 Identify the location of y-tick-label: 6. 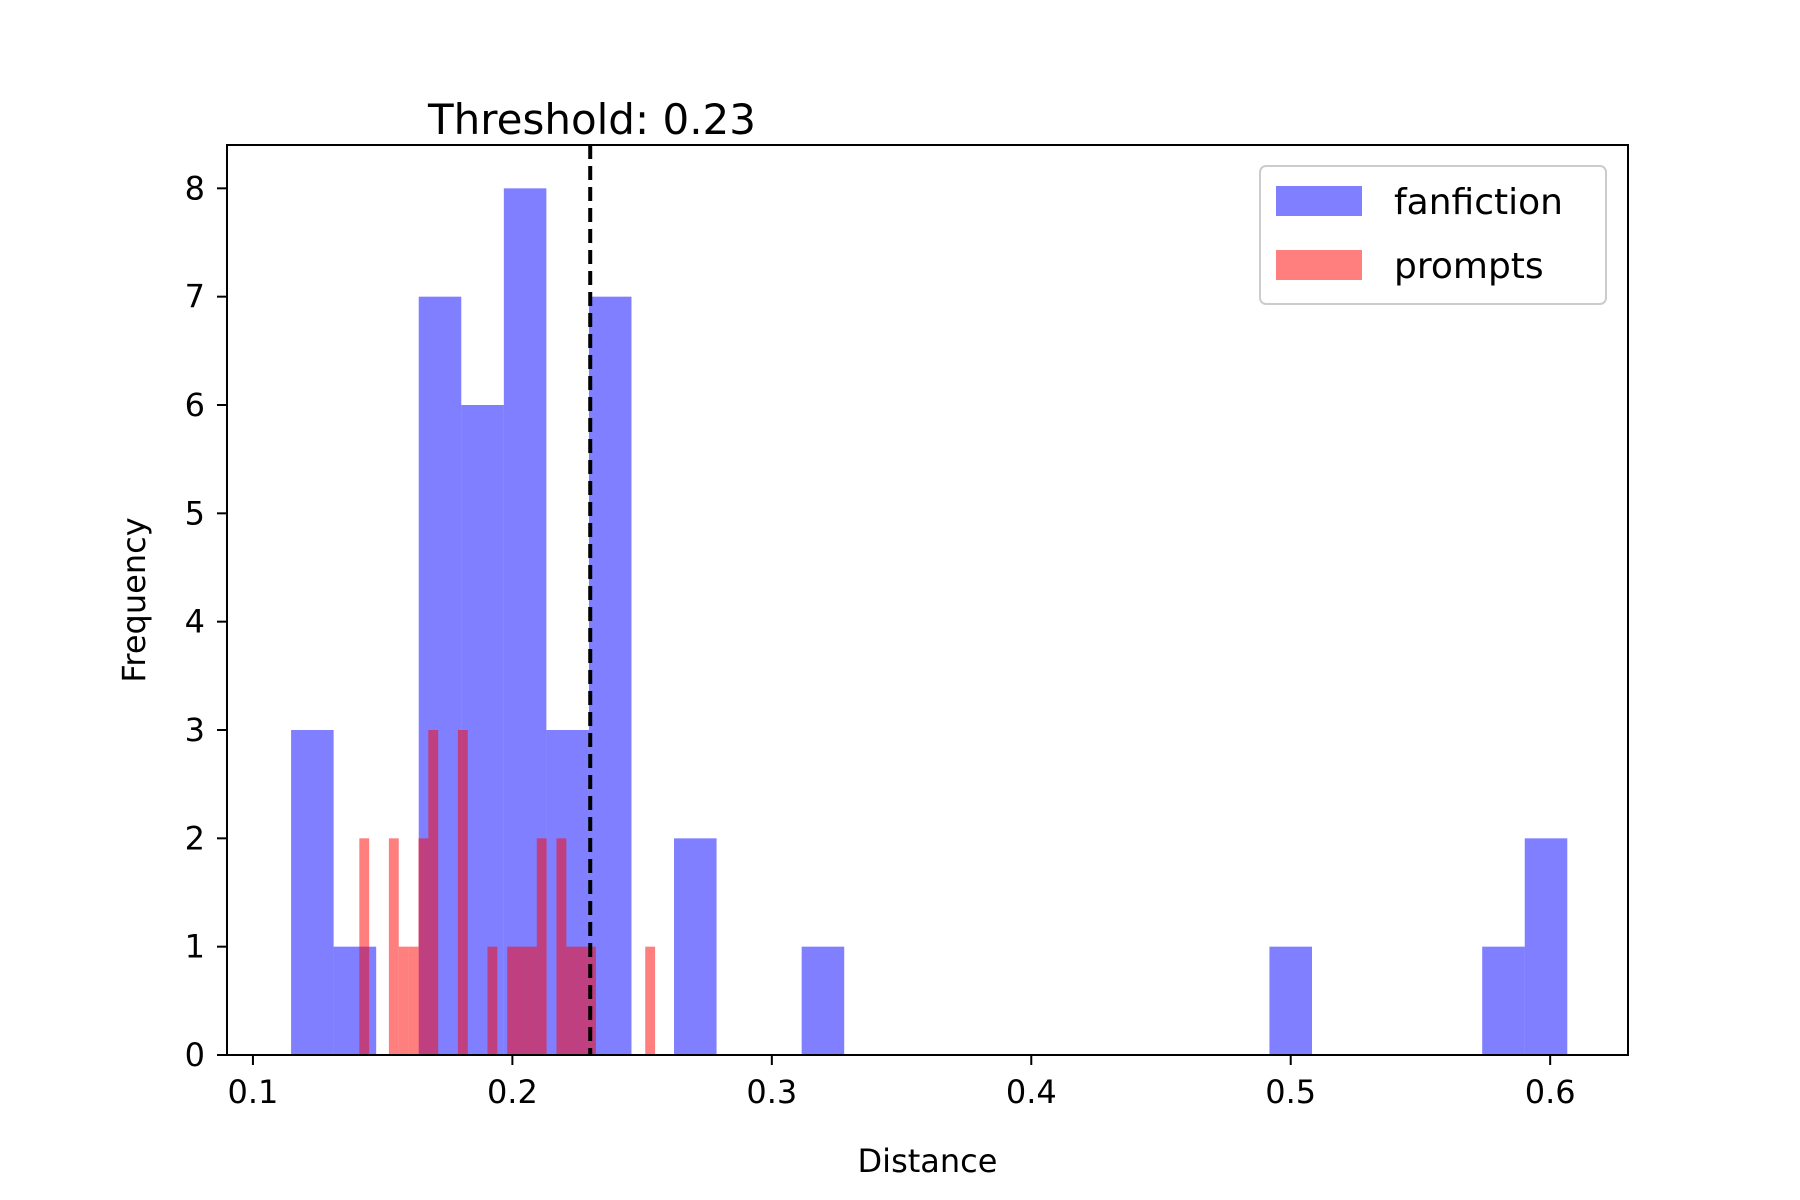
(195, 405).